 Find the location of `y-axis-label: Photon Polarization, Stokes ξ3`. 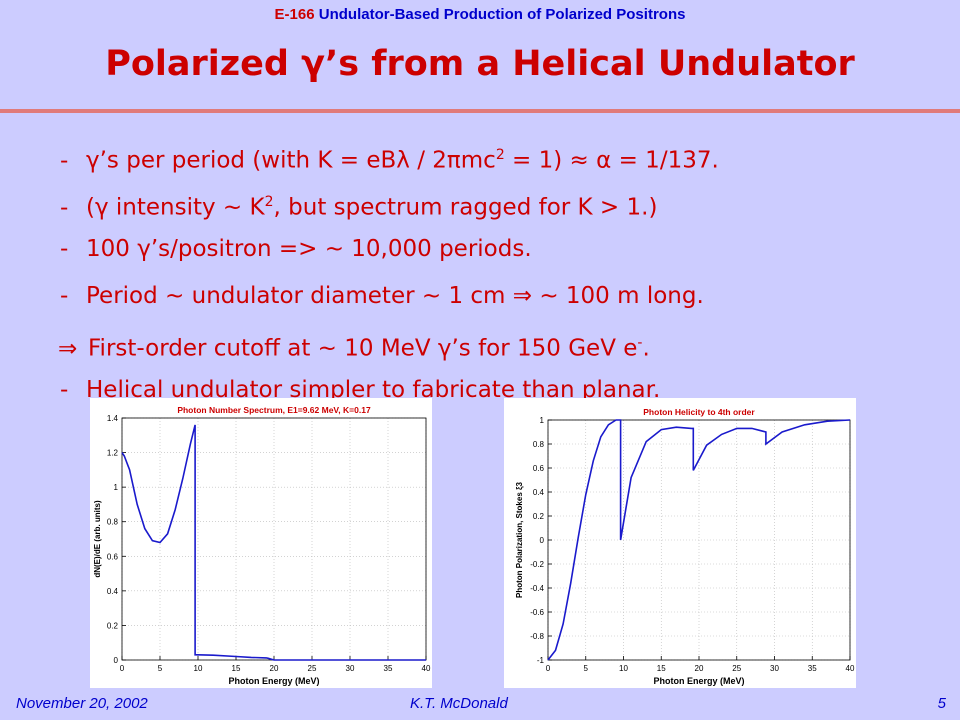

y-axis-label: Photon Polarization, Stokes ξ3 is located at coordinates (519, 539).